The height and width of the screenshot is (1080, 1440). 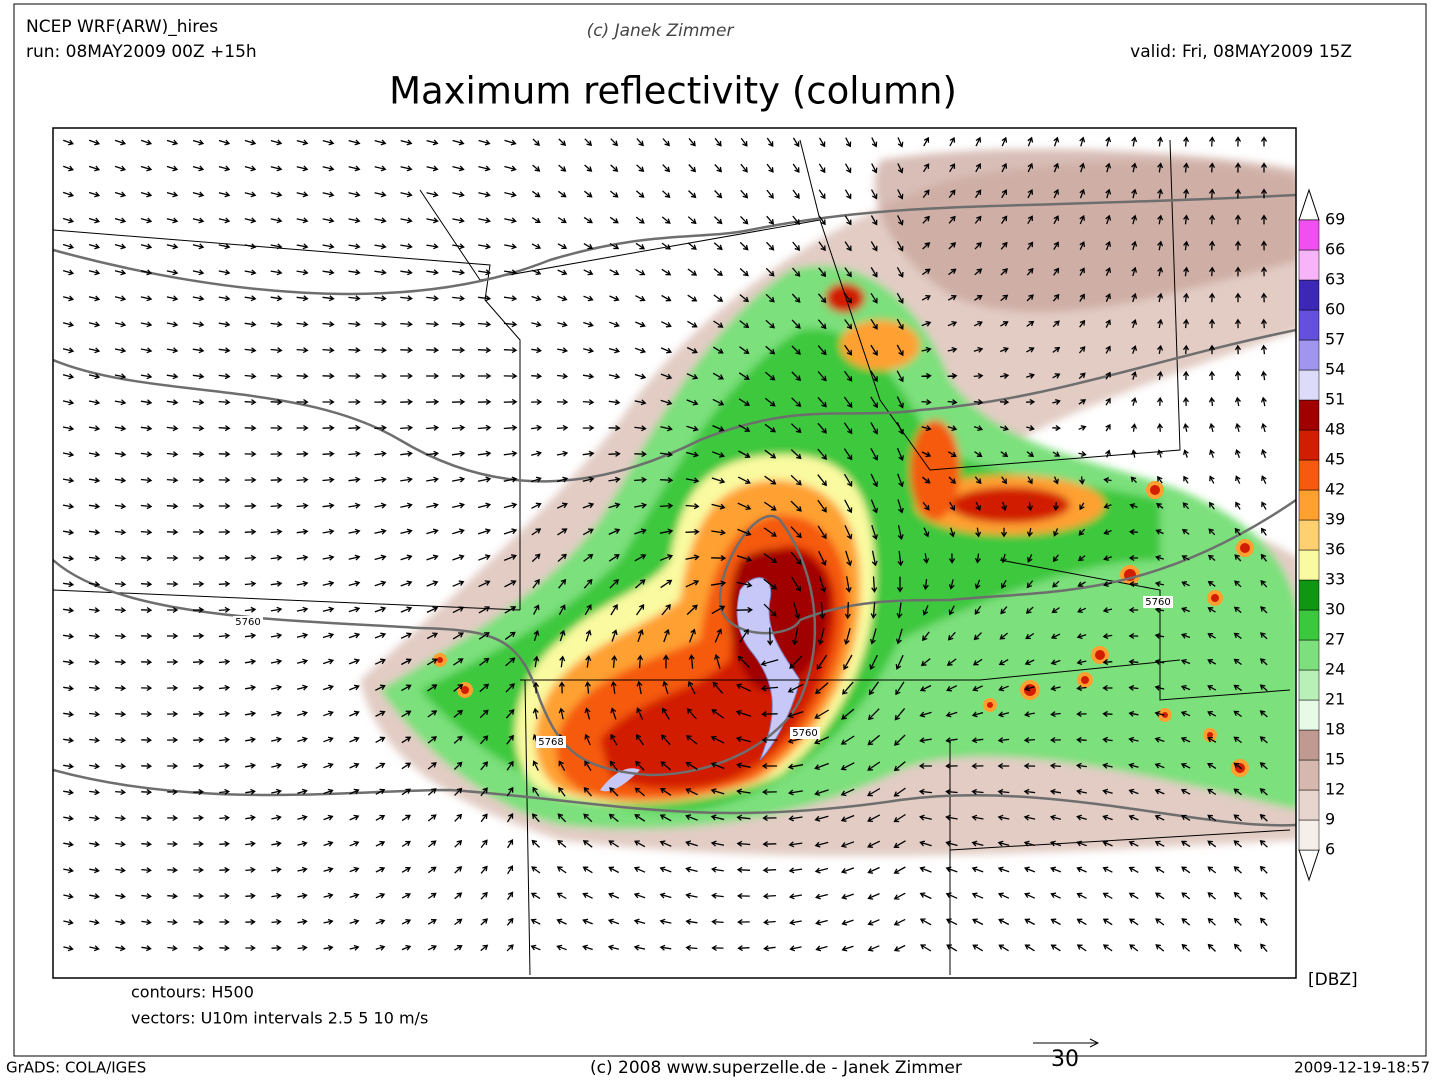 I want to click on colorbar-label: 39, so click(x=1335, y=519).